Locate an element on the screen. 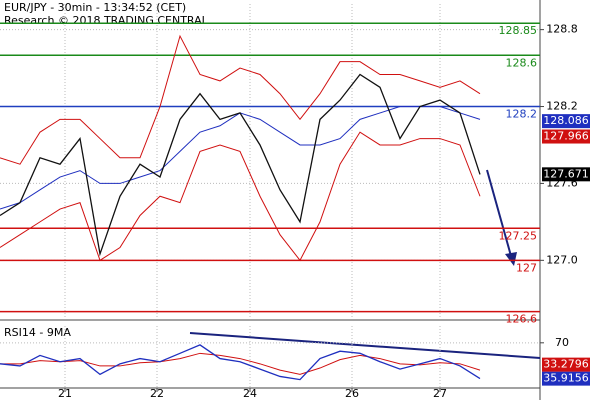 The width and height of the screenshot is (590, 400). price-tag-label: 127.966 is located at coordinates (566, 136).